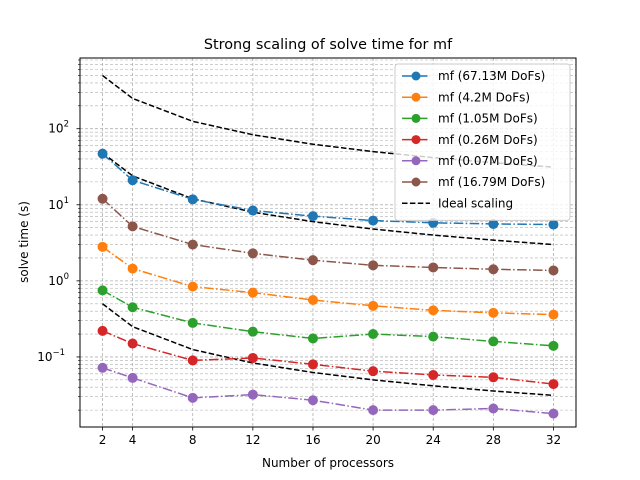  Describe the element at coordinates (328, 45) in the screenshot. I see `chart-title: Strong scaling of solve time for mf` at that location.